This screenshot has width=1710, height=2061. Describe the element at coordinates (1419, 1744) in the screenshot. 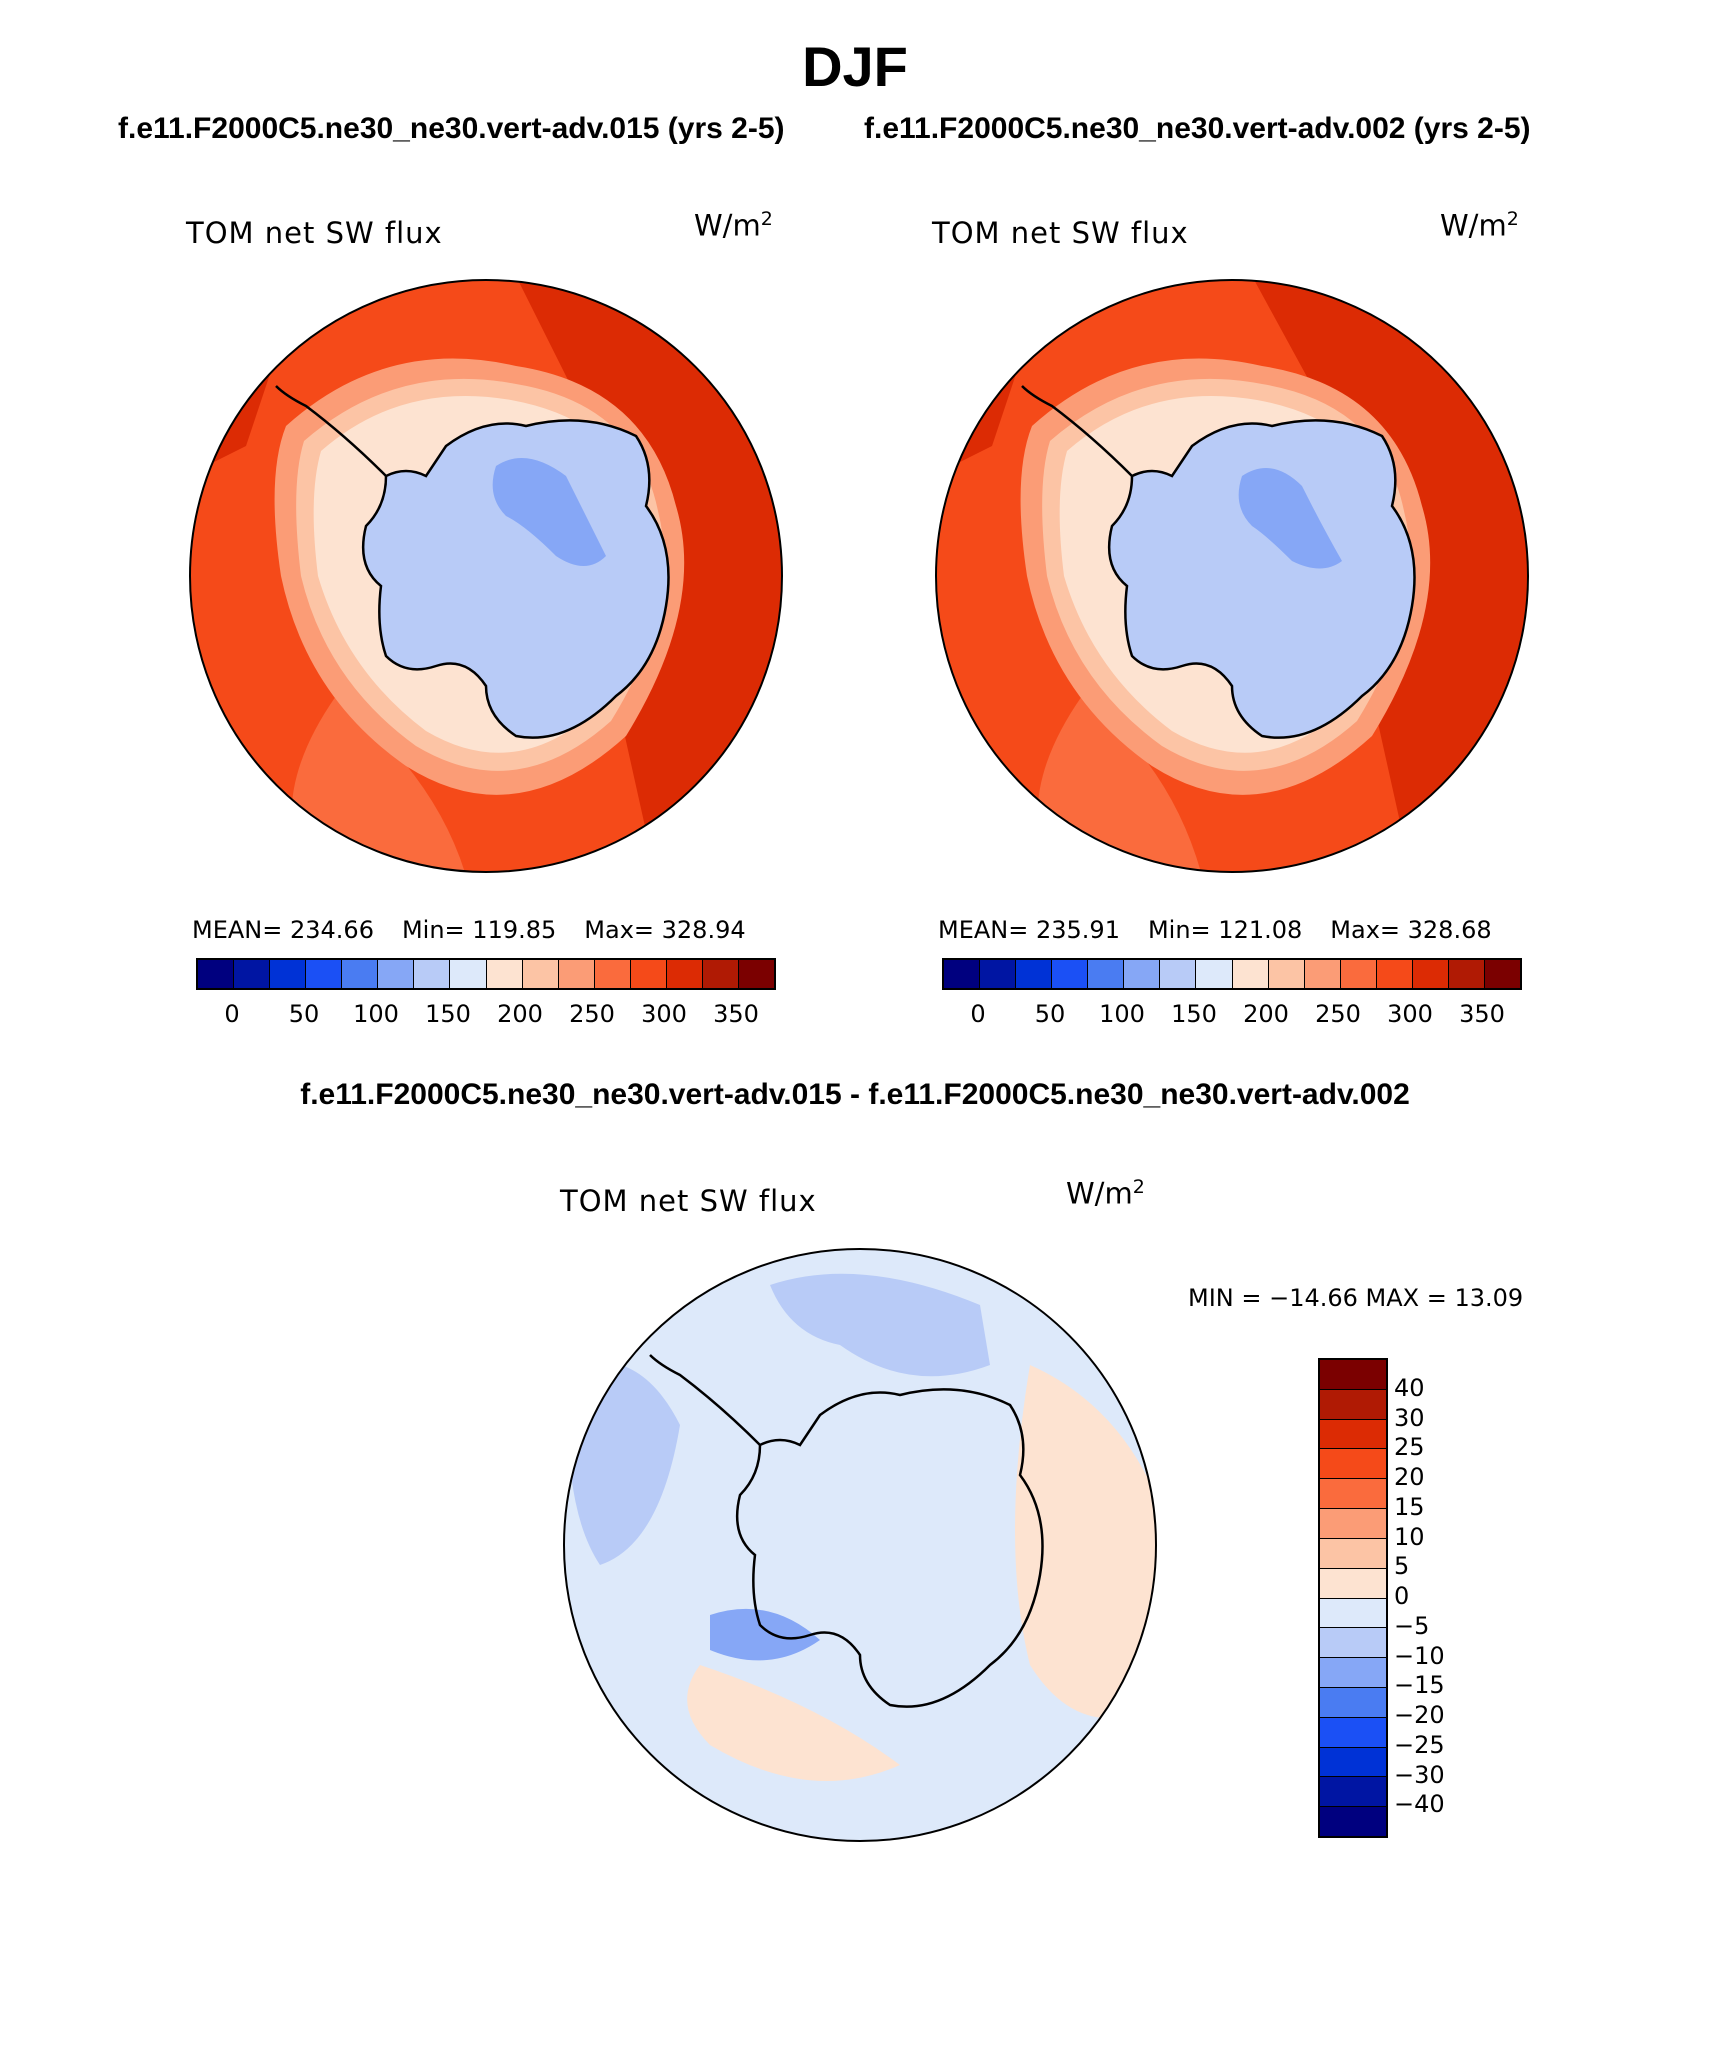

I see `colorbar-tick-label: −25` at that location.